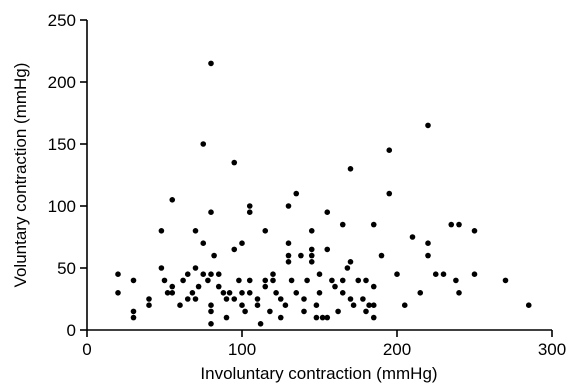  Describe the element at coordinates (67, 175) in the screenshot. I see `y-ticks: 0 50 100 150 200 250` at that location.